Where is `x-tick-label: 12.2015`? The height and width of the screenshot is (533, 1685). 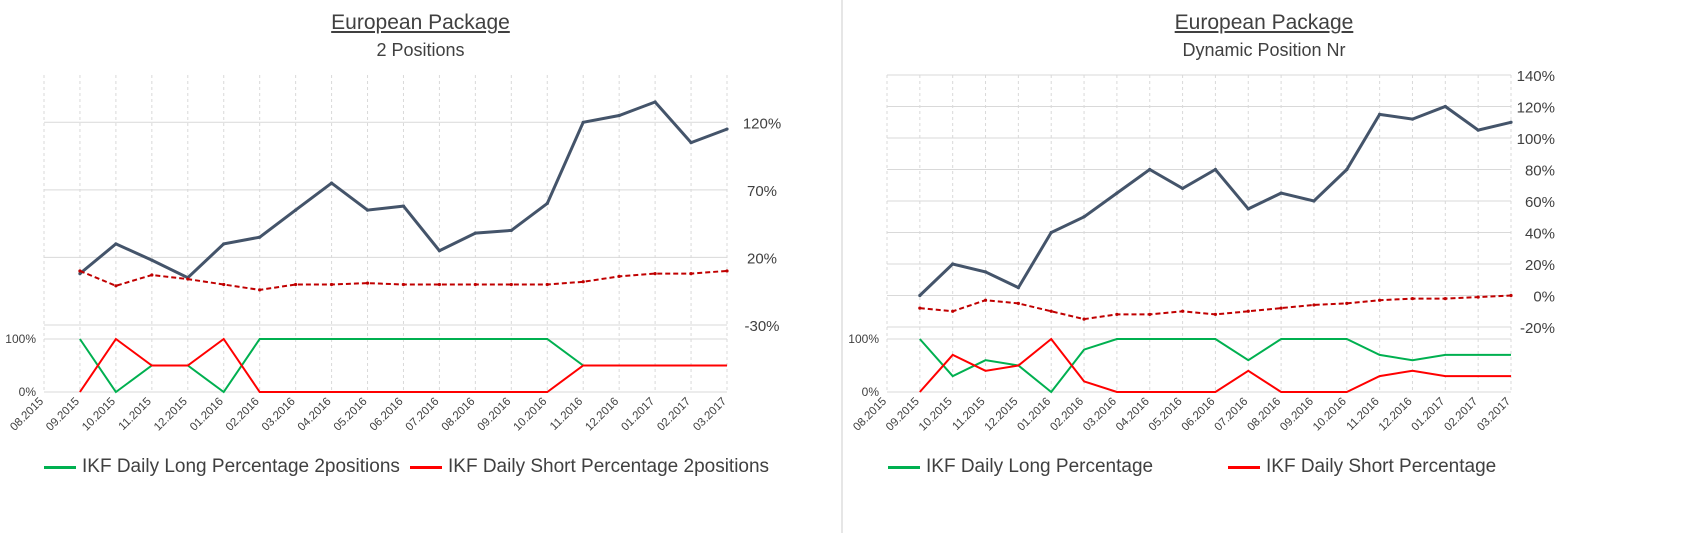
x-tick-label: 12.2015 is located at coordinates (1002, 415).